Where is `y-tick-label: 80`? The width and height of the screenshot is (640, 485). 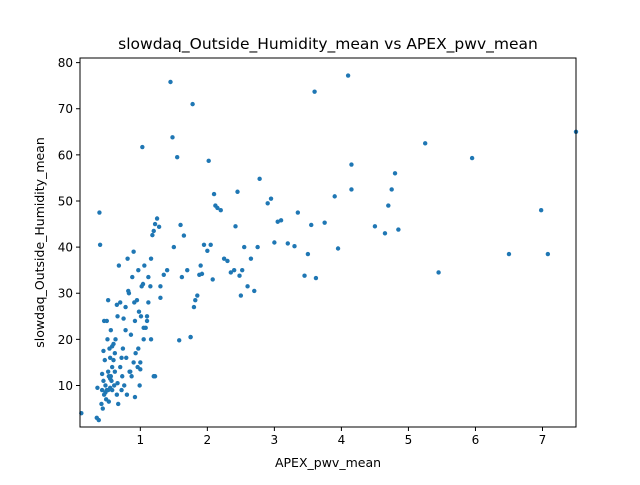
y-tick-label: 80 is located at coordinates (65, 63).